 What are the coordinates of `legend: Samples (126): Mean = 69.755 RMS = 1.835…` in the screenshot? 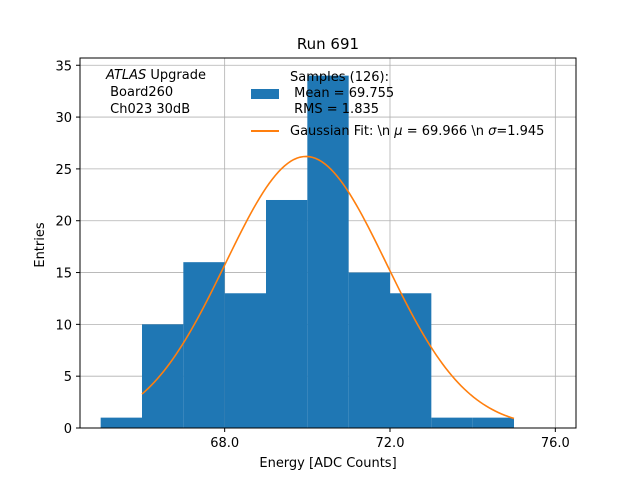 It's located at (397, 104).